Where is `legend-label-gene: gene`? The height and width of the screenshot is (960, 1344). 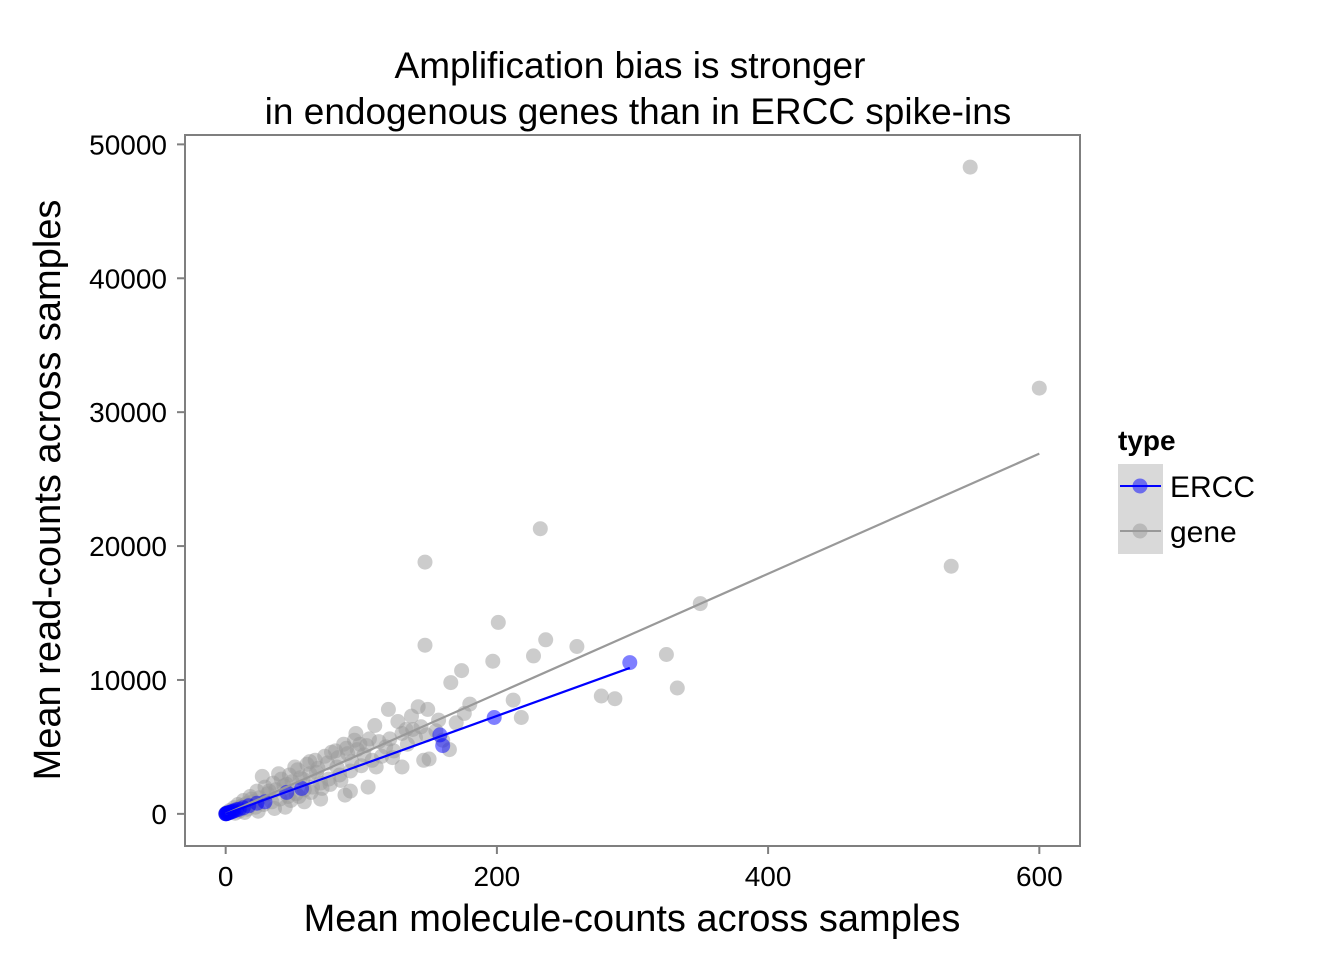 legend-label-gene: gene is located at coordinates (1203, 532).